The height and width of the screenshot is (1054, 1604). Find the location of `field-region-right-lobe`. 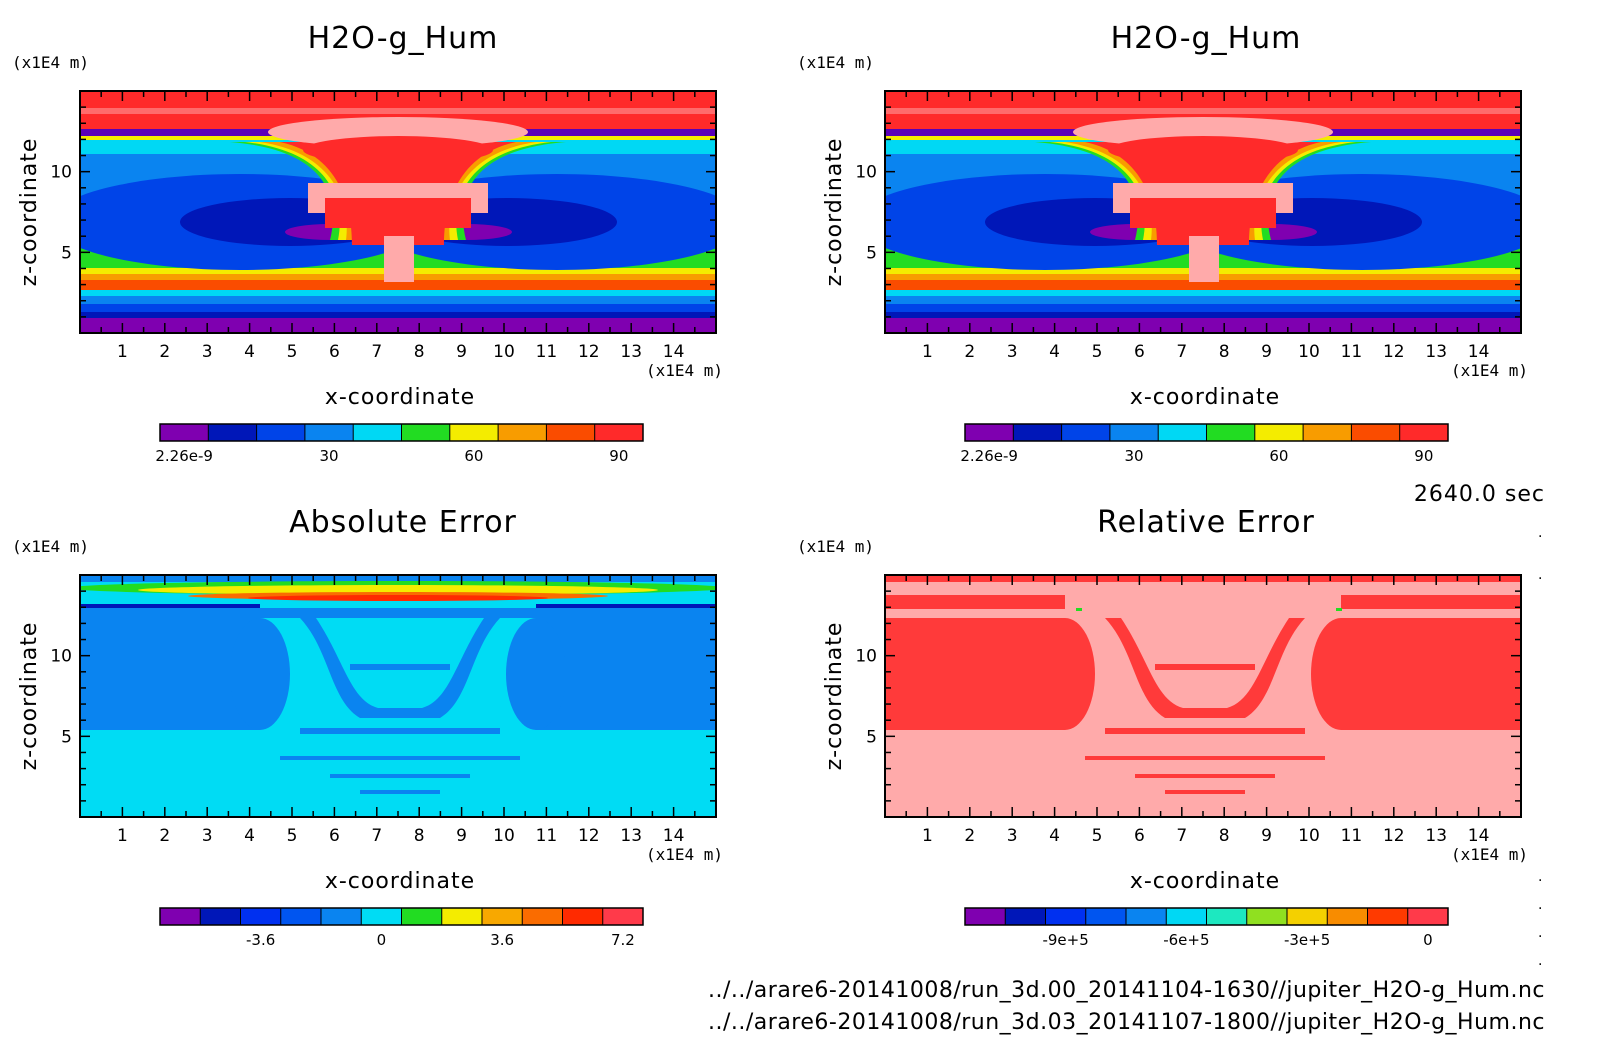

field-region-right-lobe is located at coordinates (1341, 674).